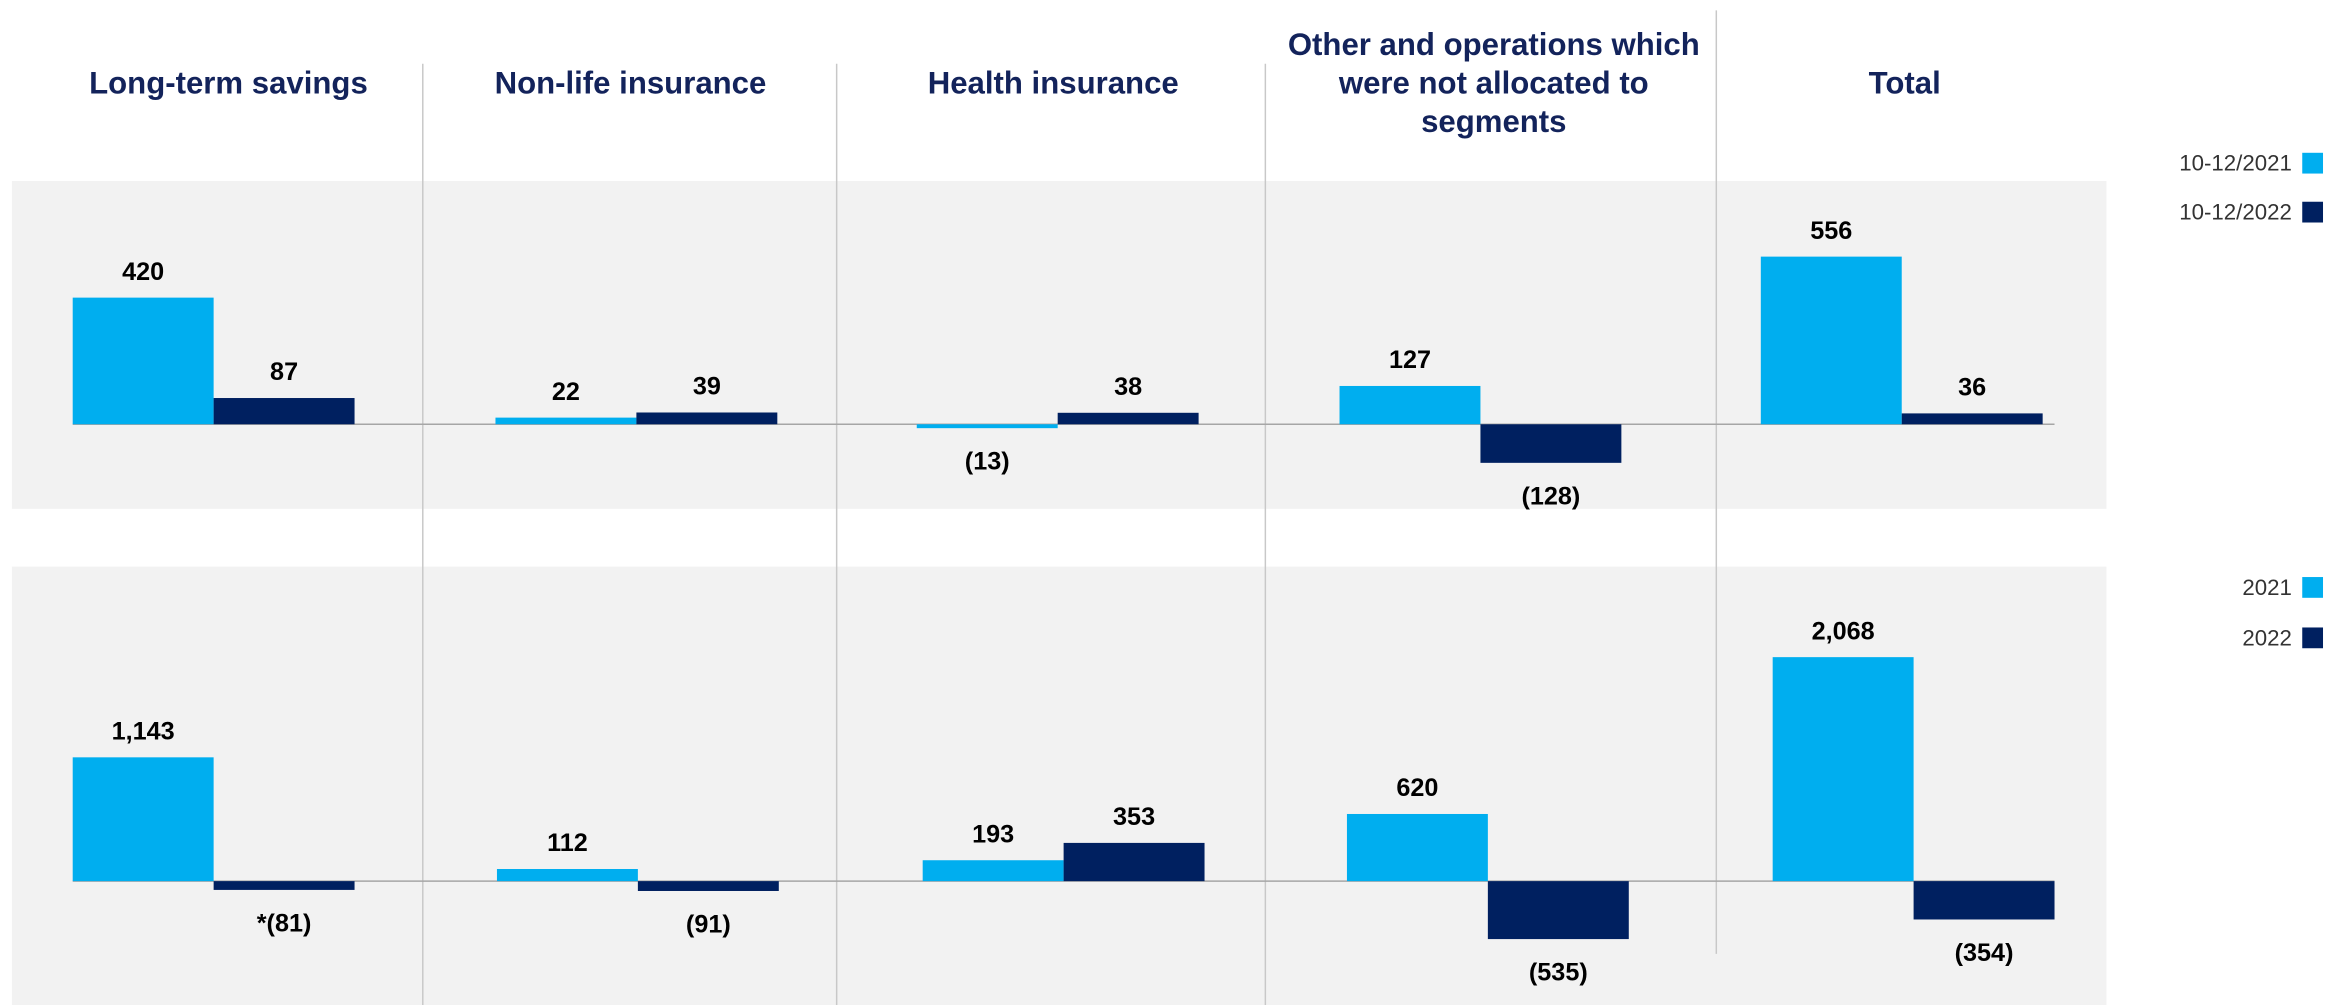 This screenshot has height=1005, width=2326. What do you see at coordinates (1410, 360) in the screenshot?
I see `value-label: 127` at bounding box center [1410, 360].